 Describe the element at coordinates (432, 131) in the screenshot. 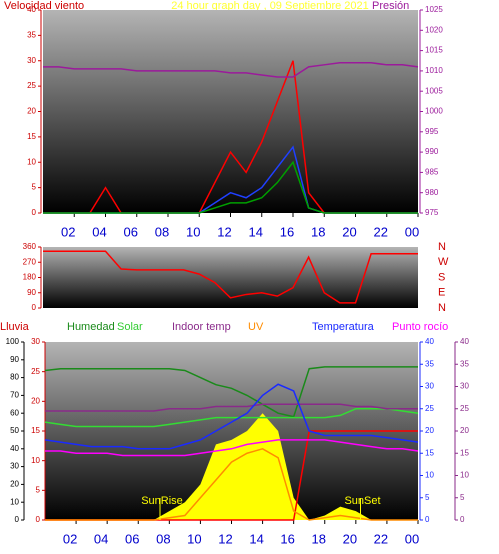

I see `y-tick-label: 995` at that location.